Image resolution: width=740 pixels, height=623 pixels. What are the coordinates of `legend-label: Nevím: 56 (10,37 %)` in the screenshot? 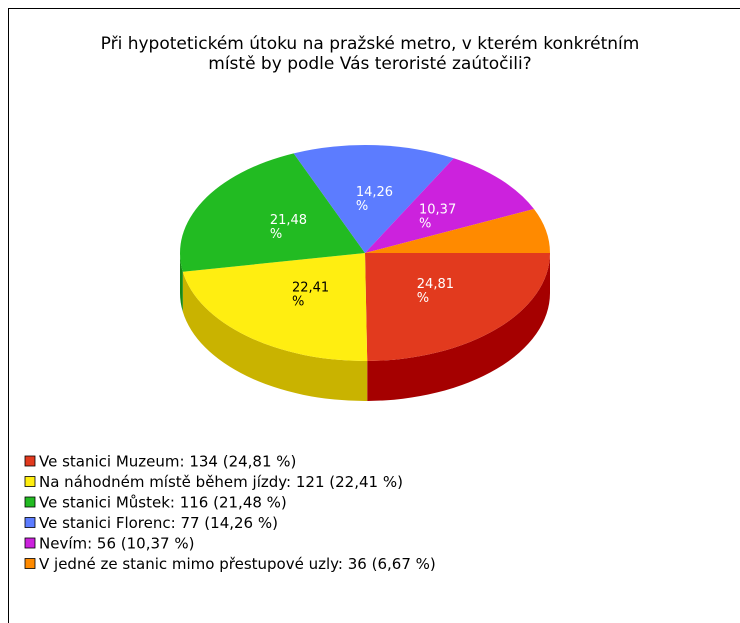 It's located at (116, 544).